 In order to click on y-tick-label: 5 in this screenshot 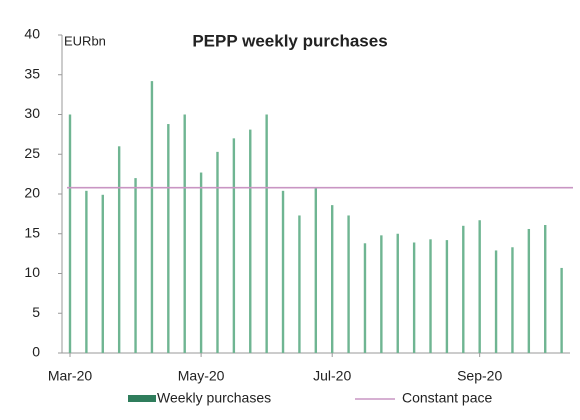, I will do `click(36, 312)`.